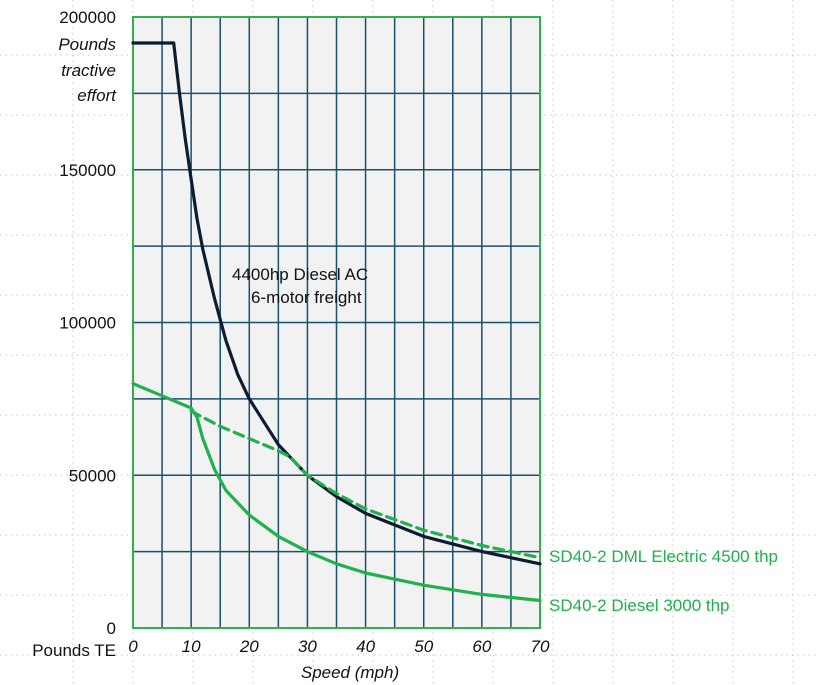 The image size is (817, 685). I want to click on x-tick-label: 20, so click(249, 646).